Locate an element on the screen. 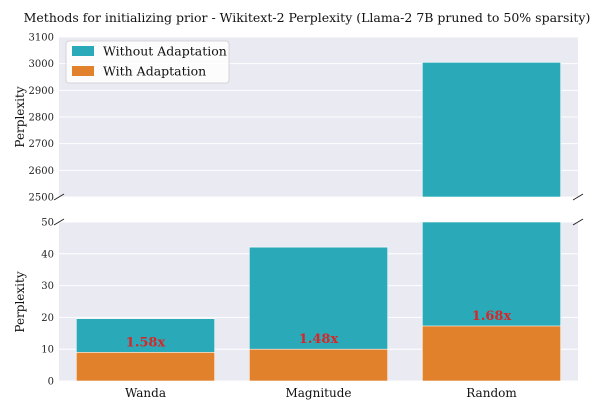  legend-label-with-adaptation: With Adaptation is located at coordinates (154, 71).